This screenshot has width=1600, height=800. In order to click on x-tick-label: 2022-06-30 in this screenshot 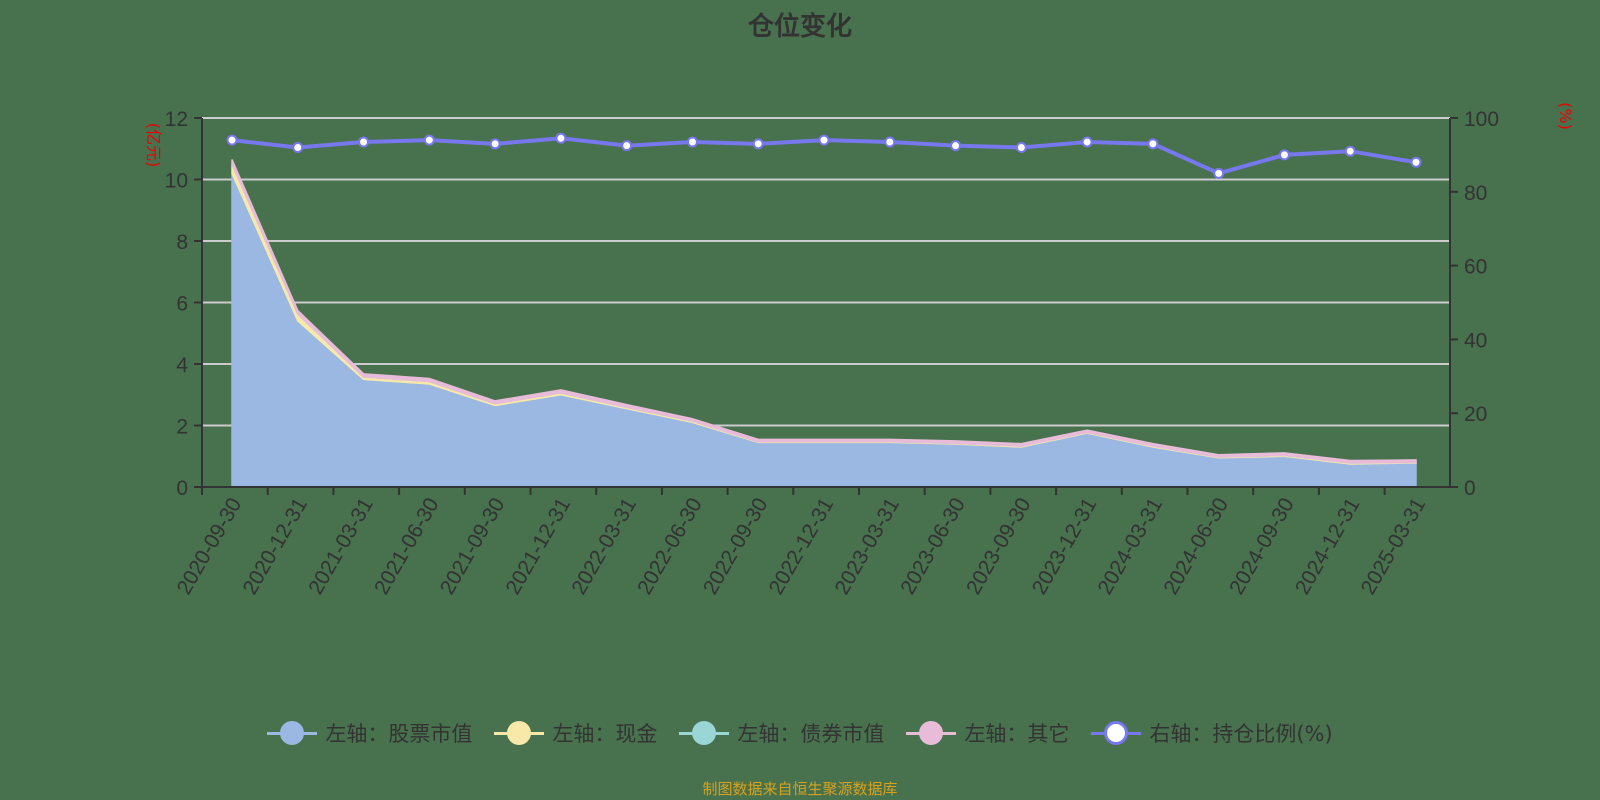, I will do `click(670, 546)`.